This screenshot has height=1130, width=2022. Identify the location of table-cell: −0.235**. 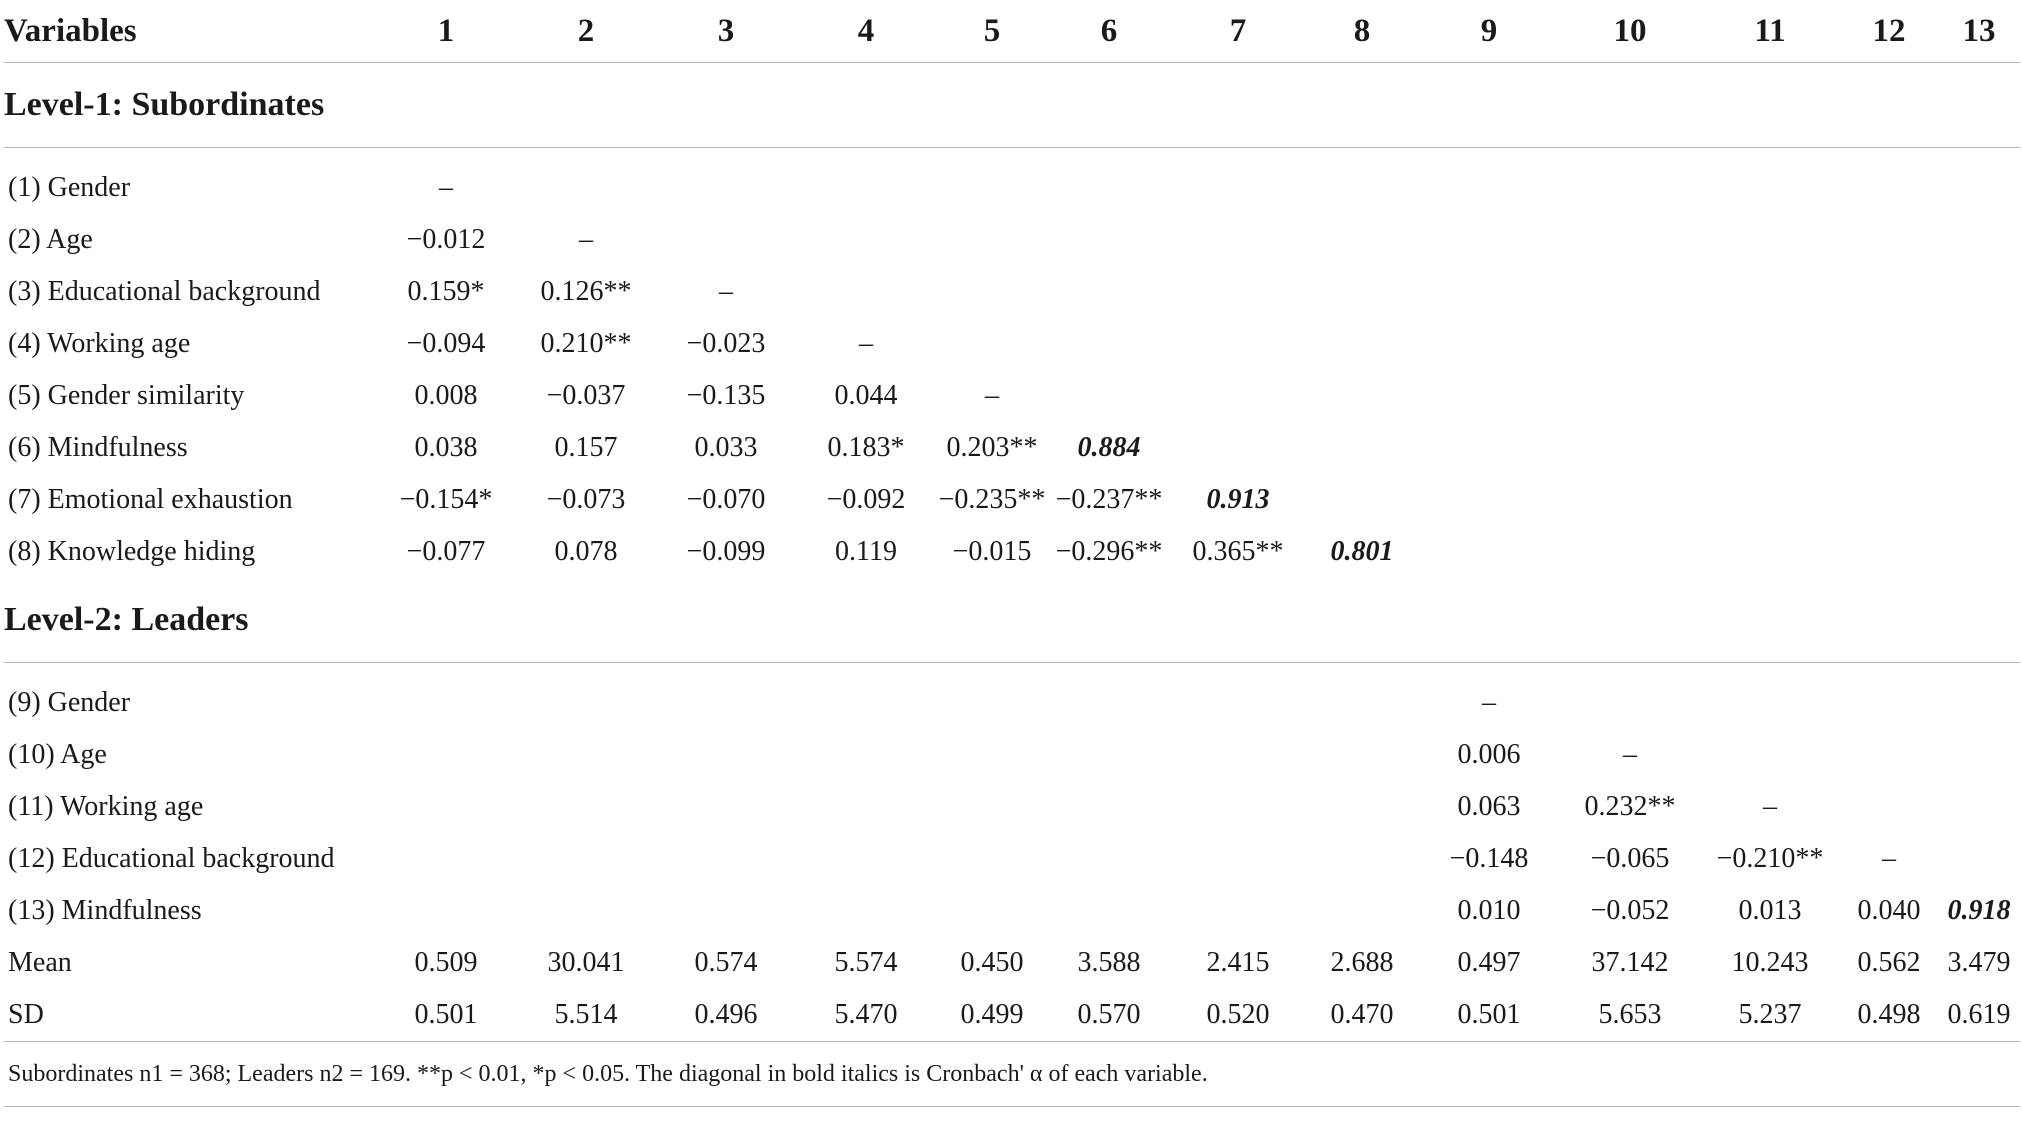
(992, 499).